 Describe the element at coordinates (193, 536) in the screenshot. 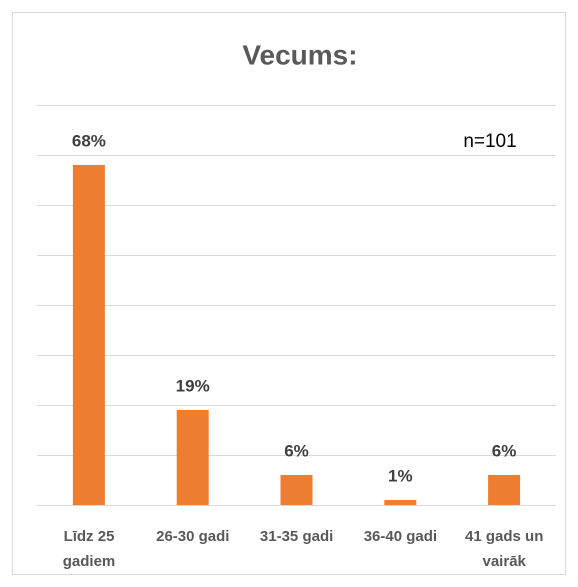

I see `x-tick-label: 26-30 gadi` at that location.